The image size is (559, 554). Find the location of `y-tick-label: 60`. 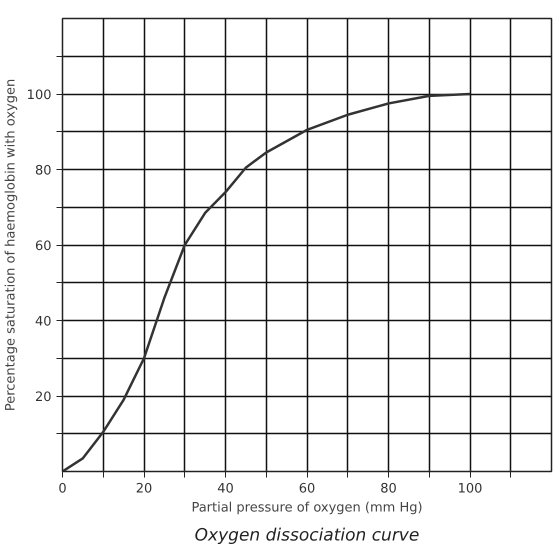

y-tick-label: 60 is located at coordinates (43, 246).